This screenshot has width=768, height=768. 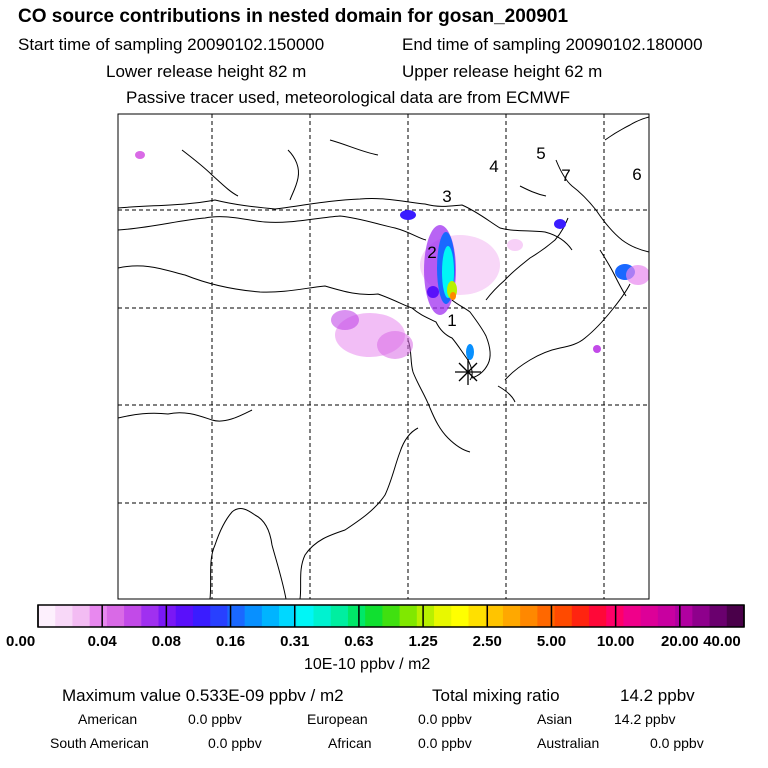 What do you see at coordinates (445, 719) in the screenshot?
I see `european-value: 0.0 ppbv` at bounding box center [445, 719].